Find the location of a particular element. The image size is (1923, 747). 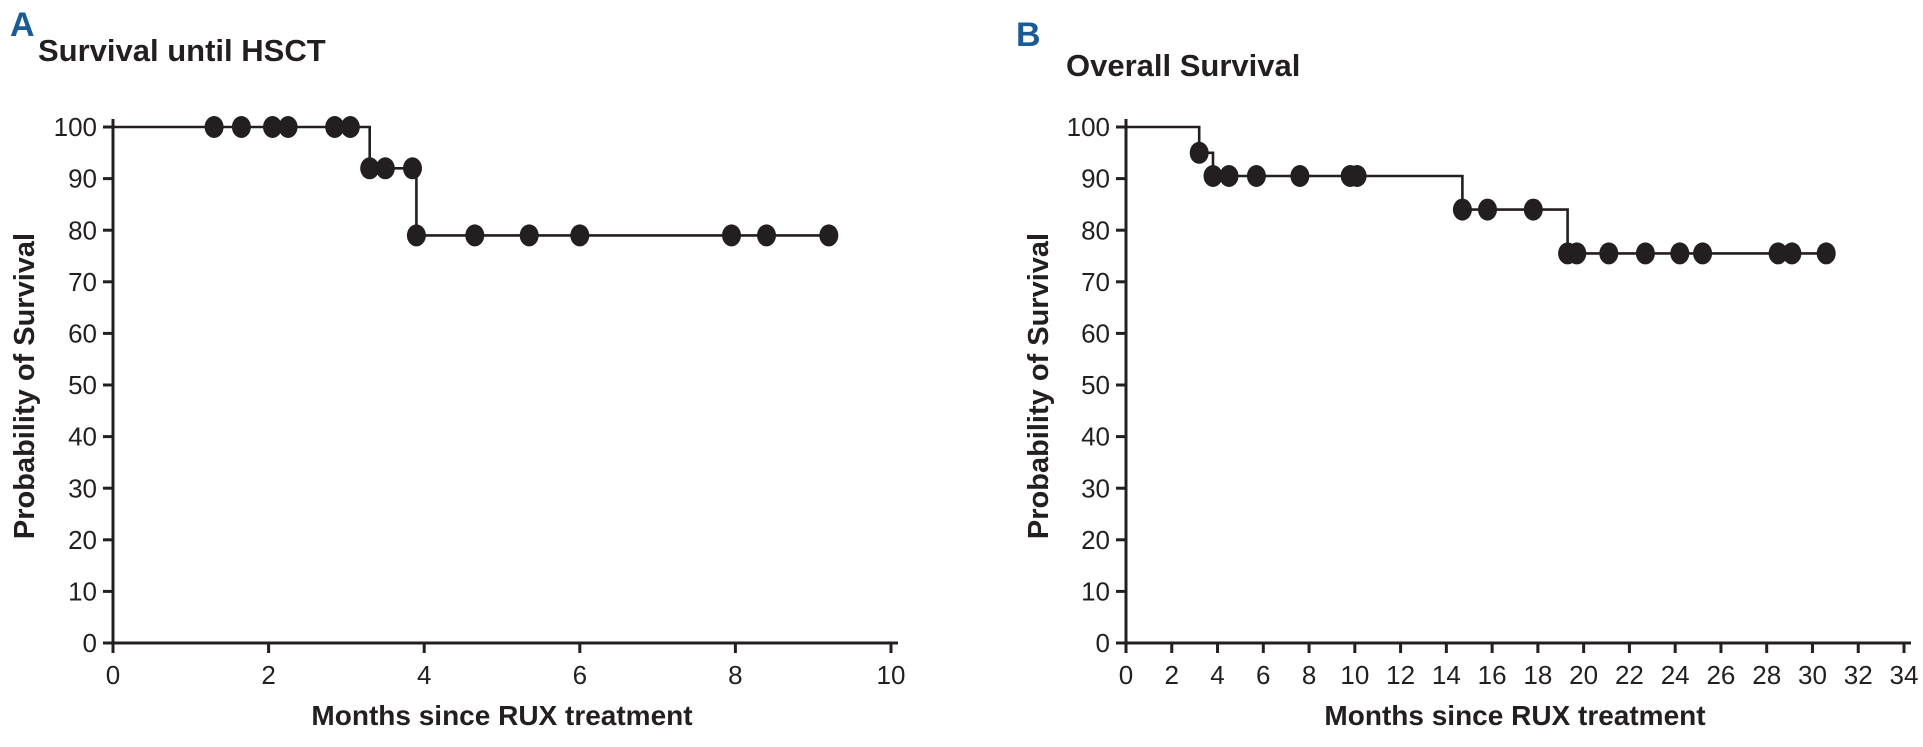

x-tick-label: 26 is located at coordinates (1720, 675).